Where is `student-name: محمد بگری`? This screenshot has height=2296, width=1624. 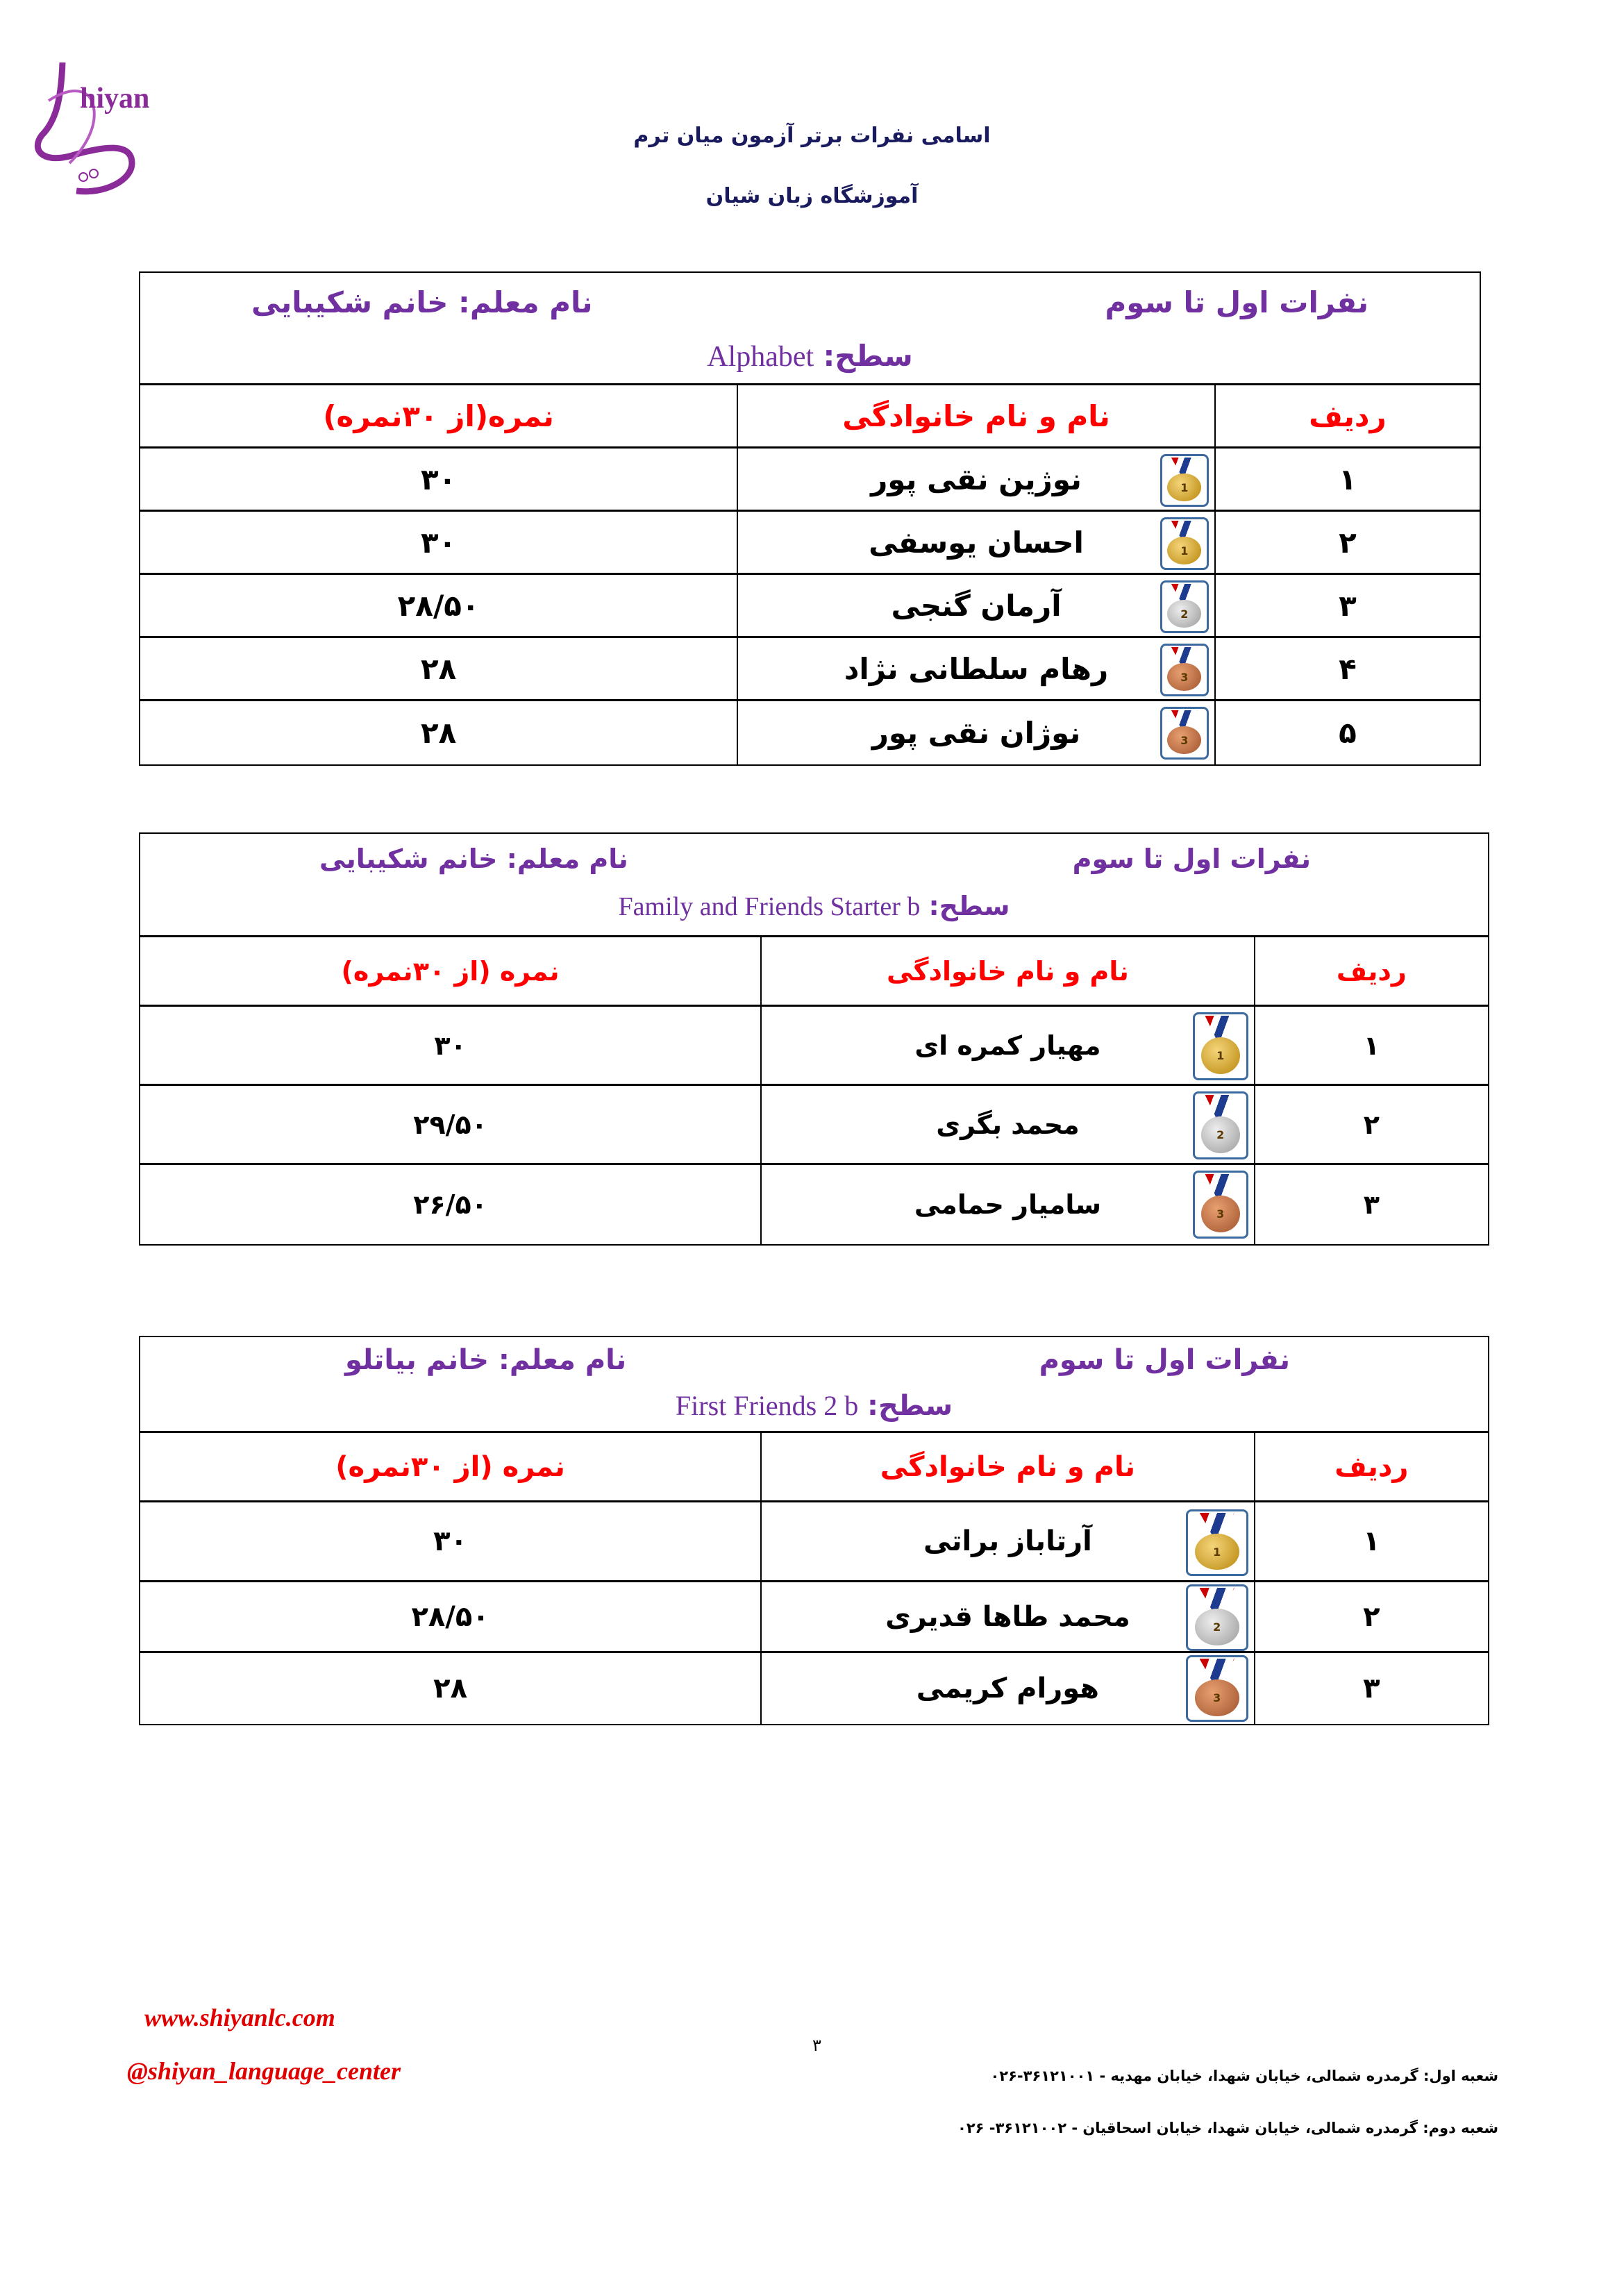
student-name: محمد بگری is located at coordinates (1008, 1124).